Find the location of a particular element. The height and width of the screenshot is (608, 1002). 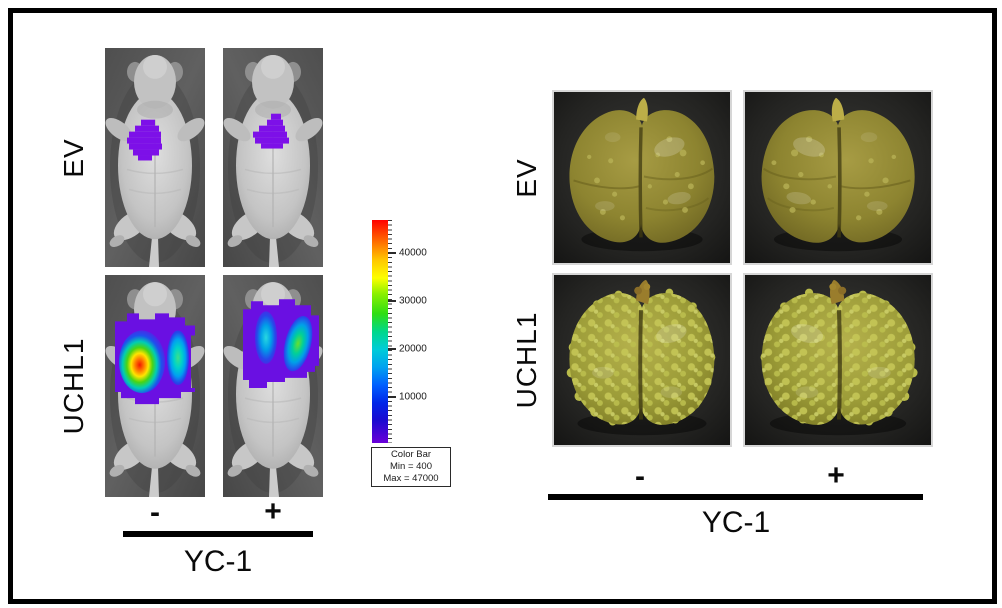

photo-mouse-ev-minus is located at coordinates (155, 157).